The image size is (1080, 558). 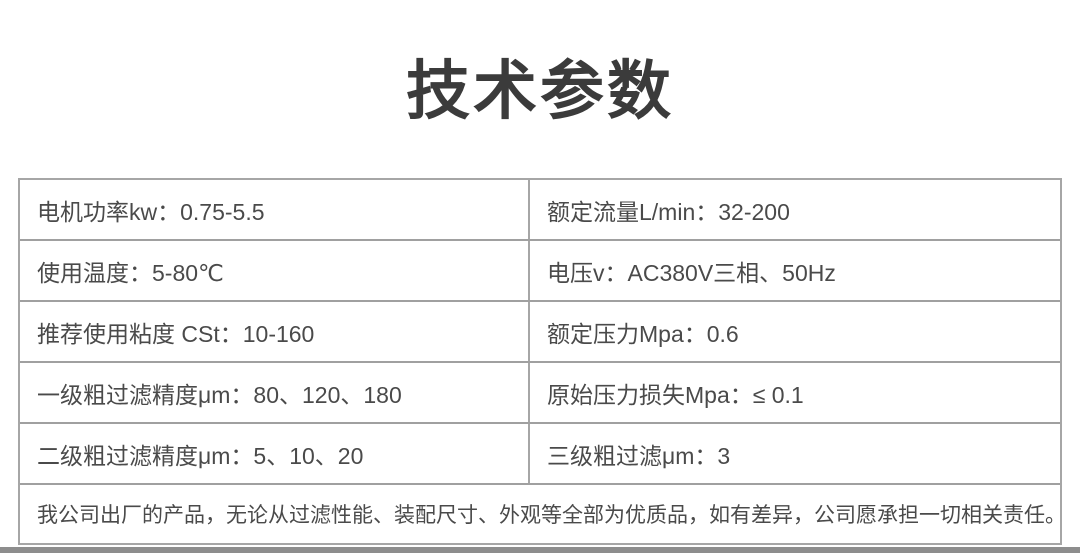 What do you see at coordinates (275, 453) in the screenshot?
I see `spec-cell-stage2-filter: 二级粗过滤精度μm：5、10、20` at bounding box center [275, 453].